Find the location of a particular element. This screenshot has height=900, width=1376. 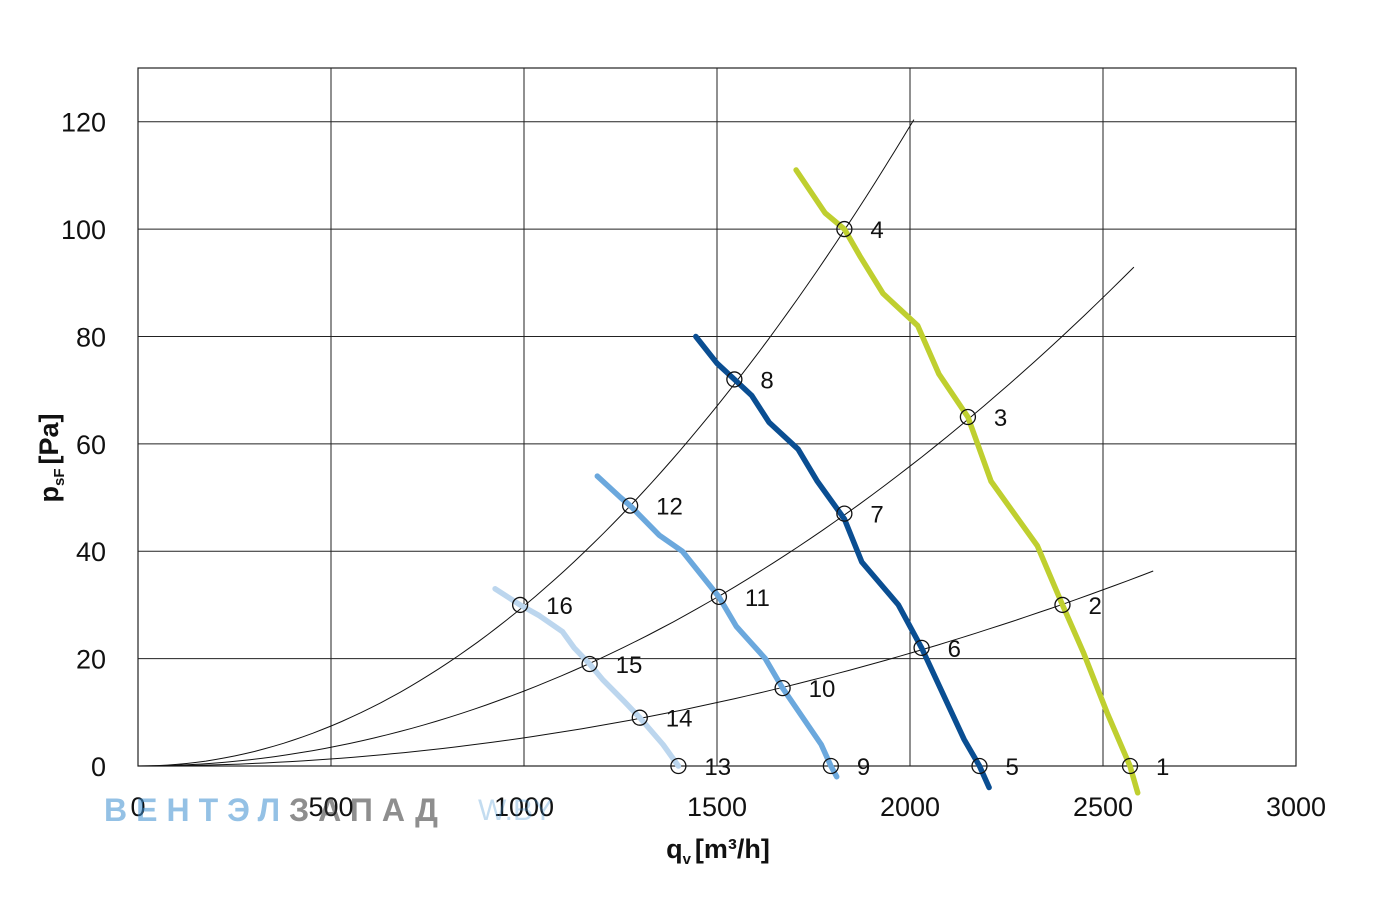

y-tick-label-100: 100 is located at coordinates (83, 230).